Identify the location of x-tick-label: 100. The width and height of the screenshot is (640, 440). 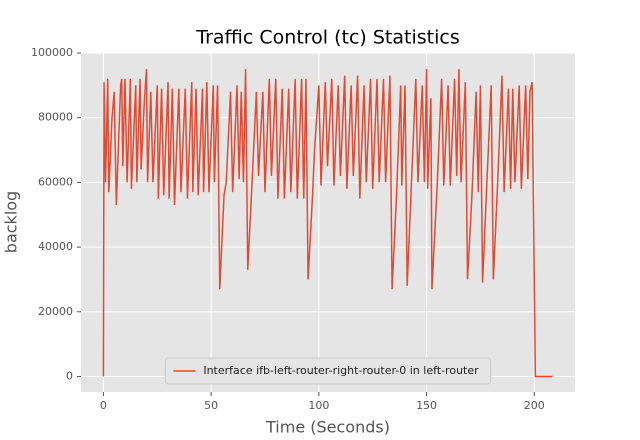
(318, 405).